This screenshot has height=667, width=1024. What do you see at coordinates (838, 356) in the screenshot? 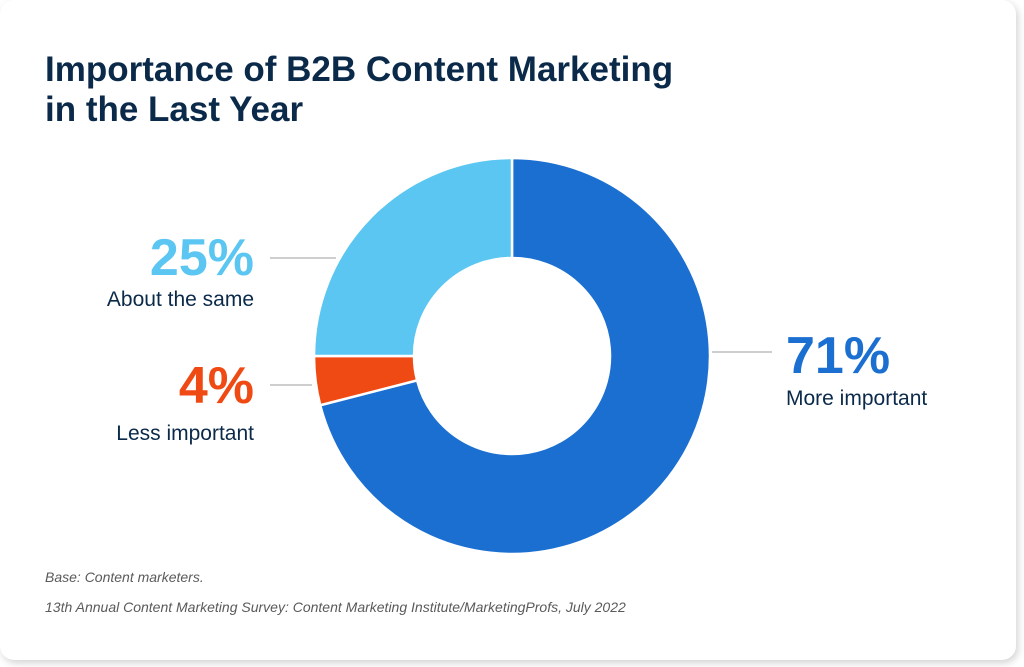
I see `slice-value-more-important: 71%` at bounding box center [838, 356].